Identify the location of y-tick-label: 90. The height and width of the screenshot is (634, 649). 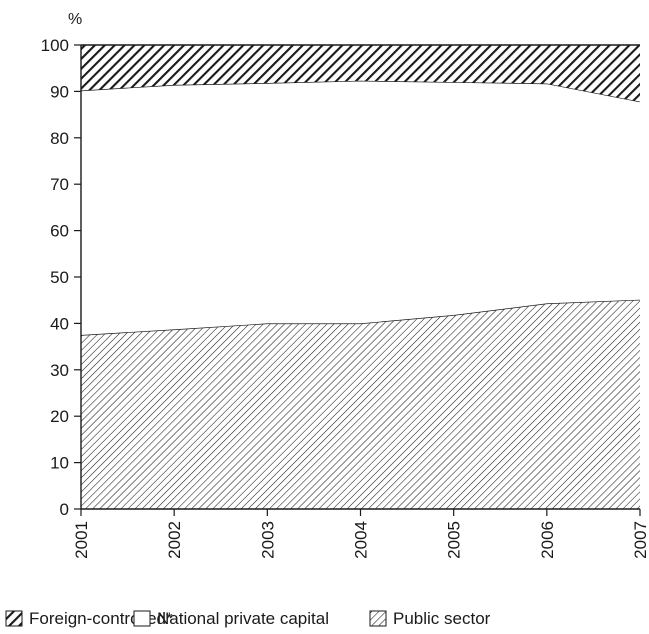
(59, 91).